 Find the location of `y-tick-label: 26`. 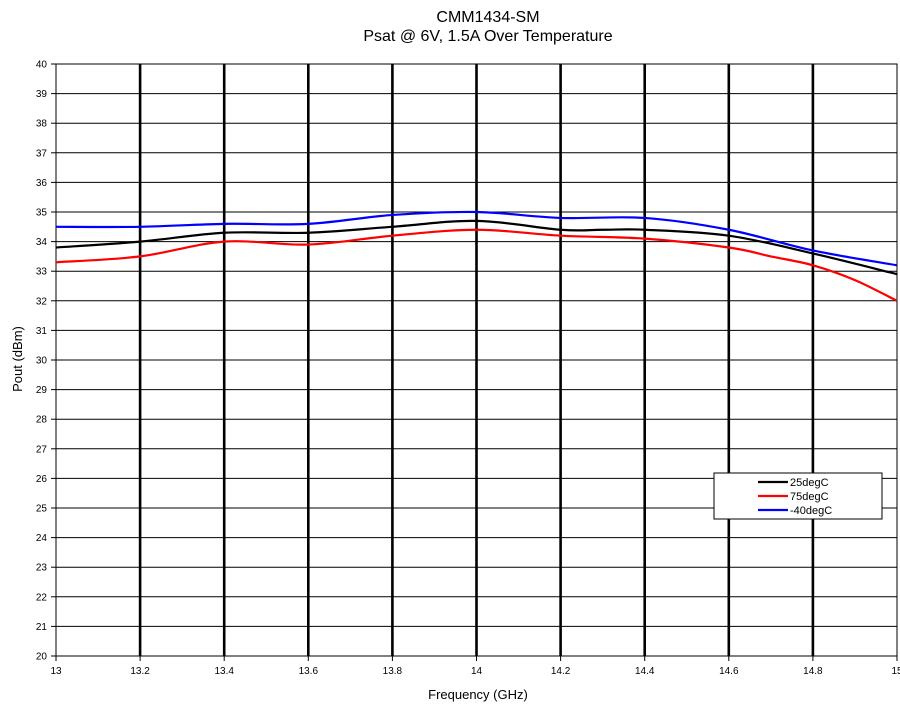

y-tick-label: 26 is located at coordinates (42, 479).